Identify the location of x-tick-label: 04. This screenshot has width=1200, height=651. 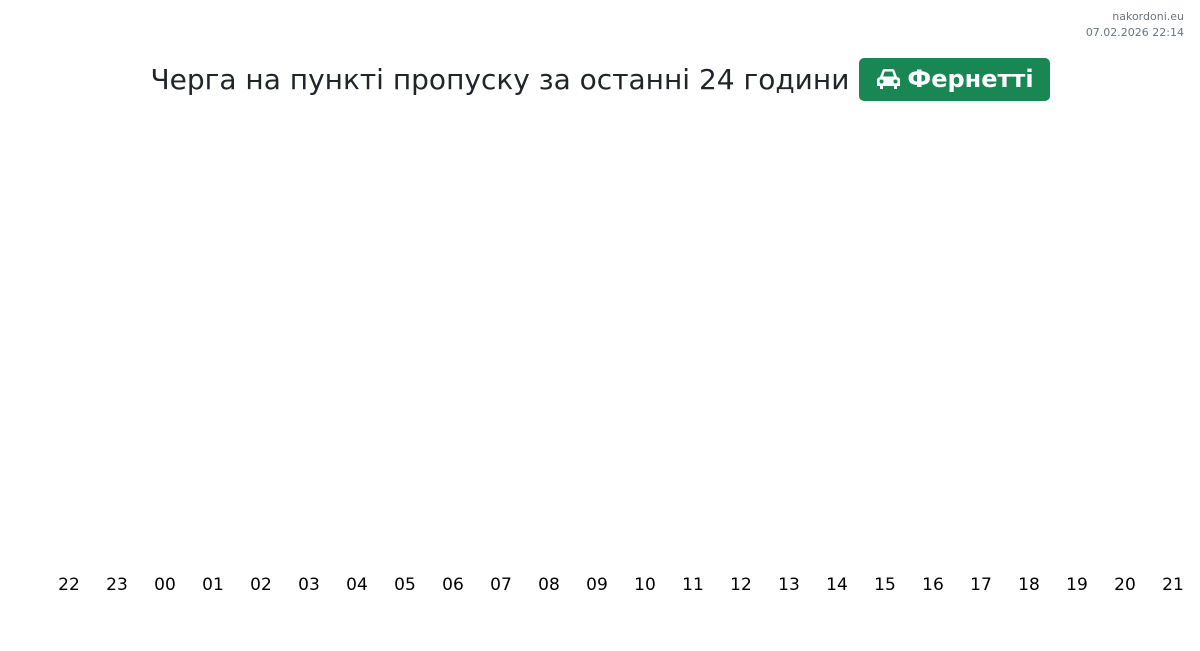
(357, 585).